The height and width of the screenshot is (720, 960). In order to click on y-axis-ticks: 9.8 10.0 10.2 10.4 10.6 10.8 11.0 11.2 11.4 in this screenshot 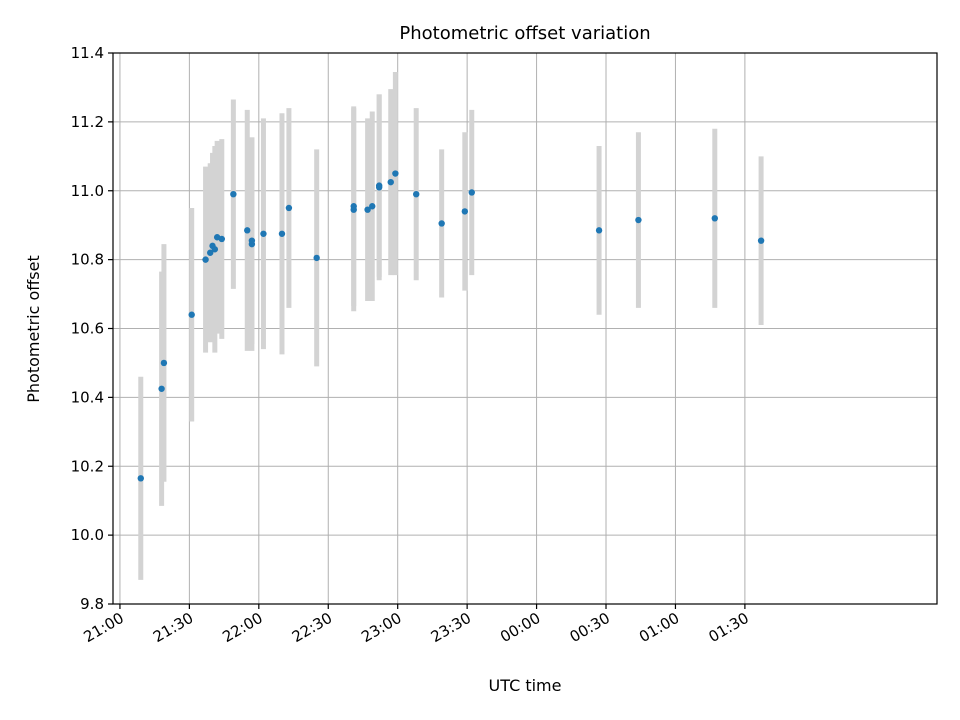, I will do `click(92, 328)`.